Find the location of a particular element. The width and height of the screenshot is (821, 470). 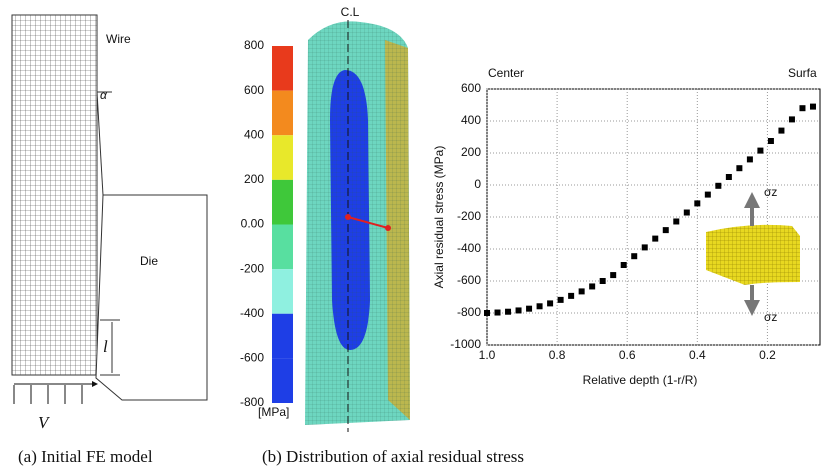

colorbar-tick-label: 800 is located at coordinates (254, 45).